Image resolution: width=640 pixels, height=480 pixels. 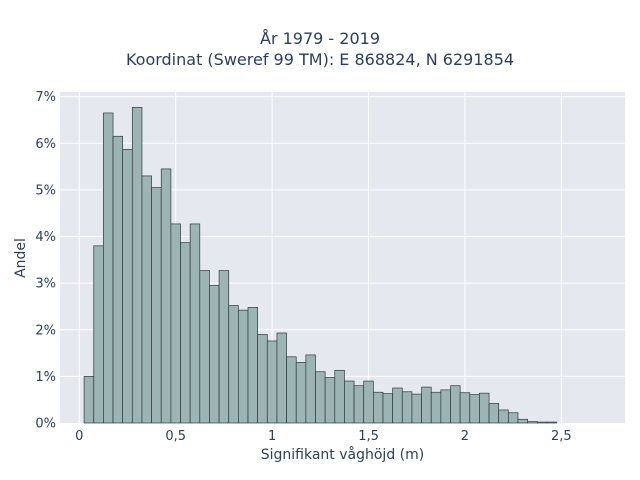 I want to click on y-tick-label: 7%, so click(x=45, y=97).